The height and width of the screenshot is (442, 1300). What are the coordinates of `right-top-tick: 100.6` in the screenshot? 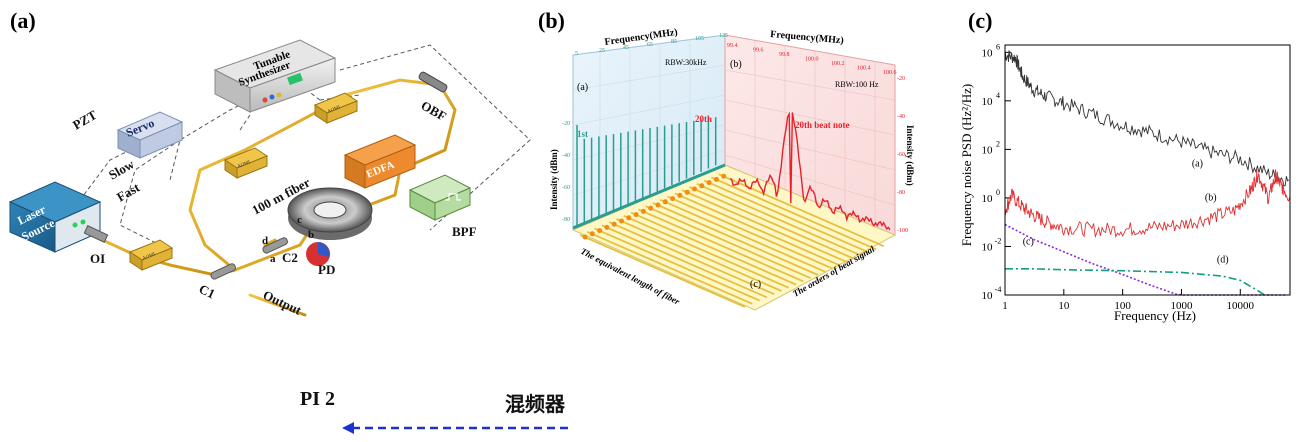 It's located at (890, 73).